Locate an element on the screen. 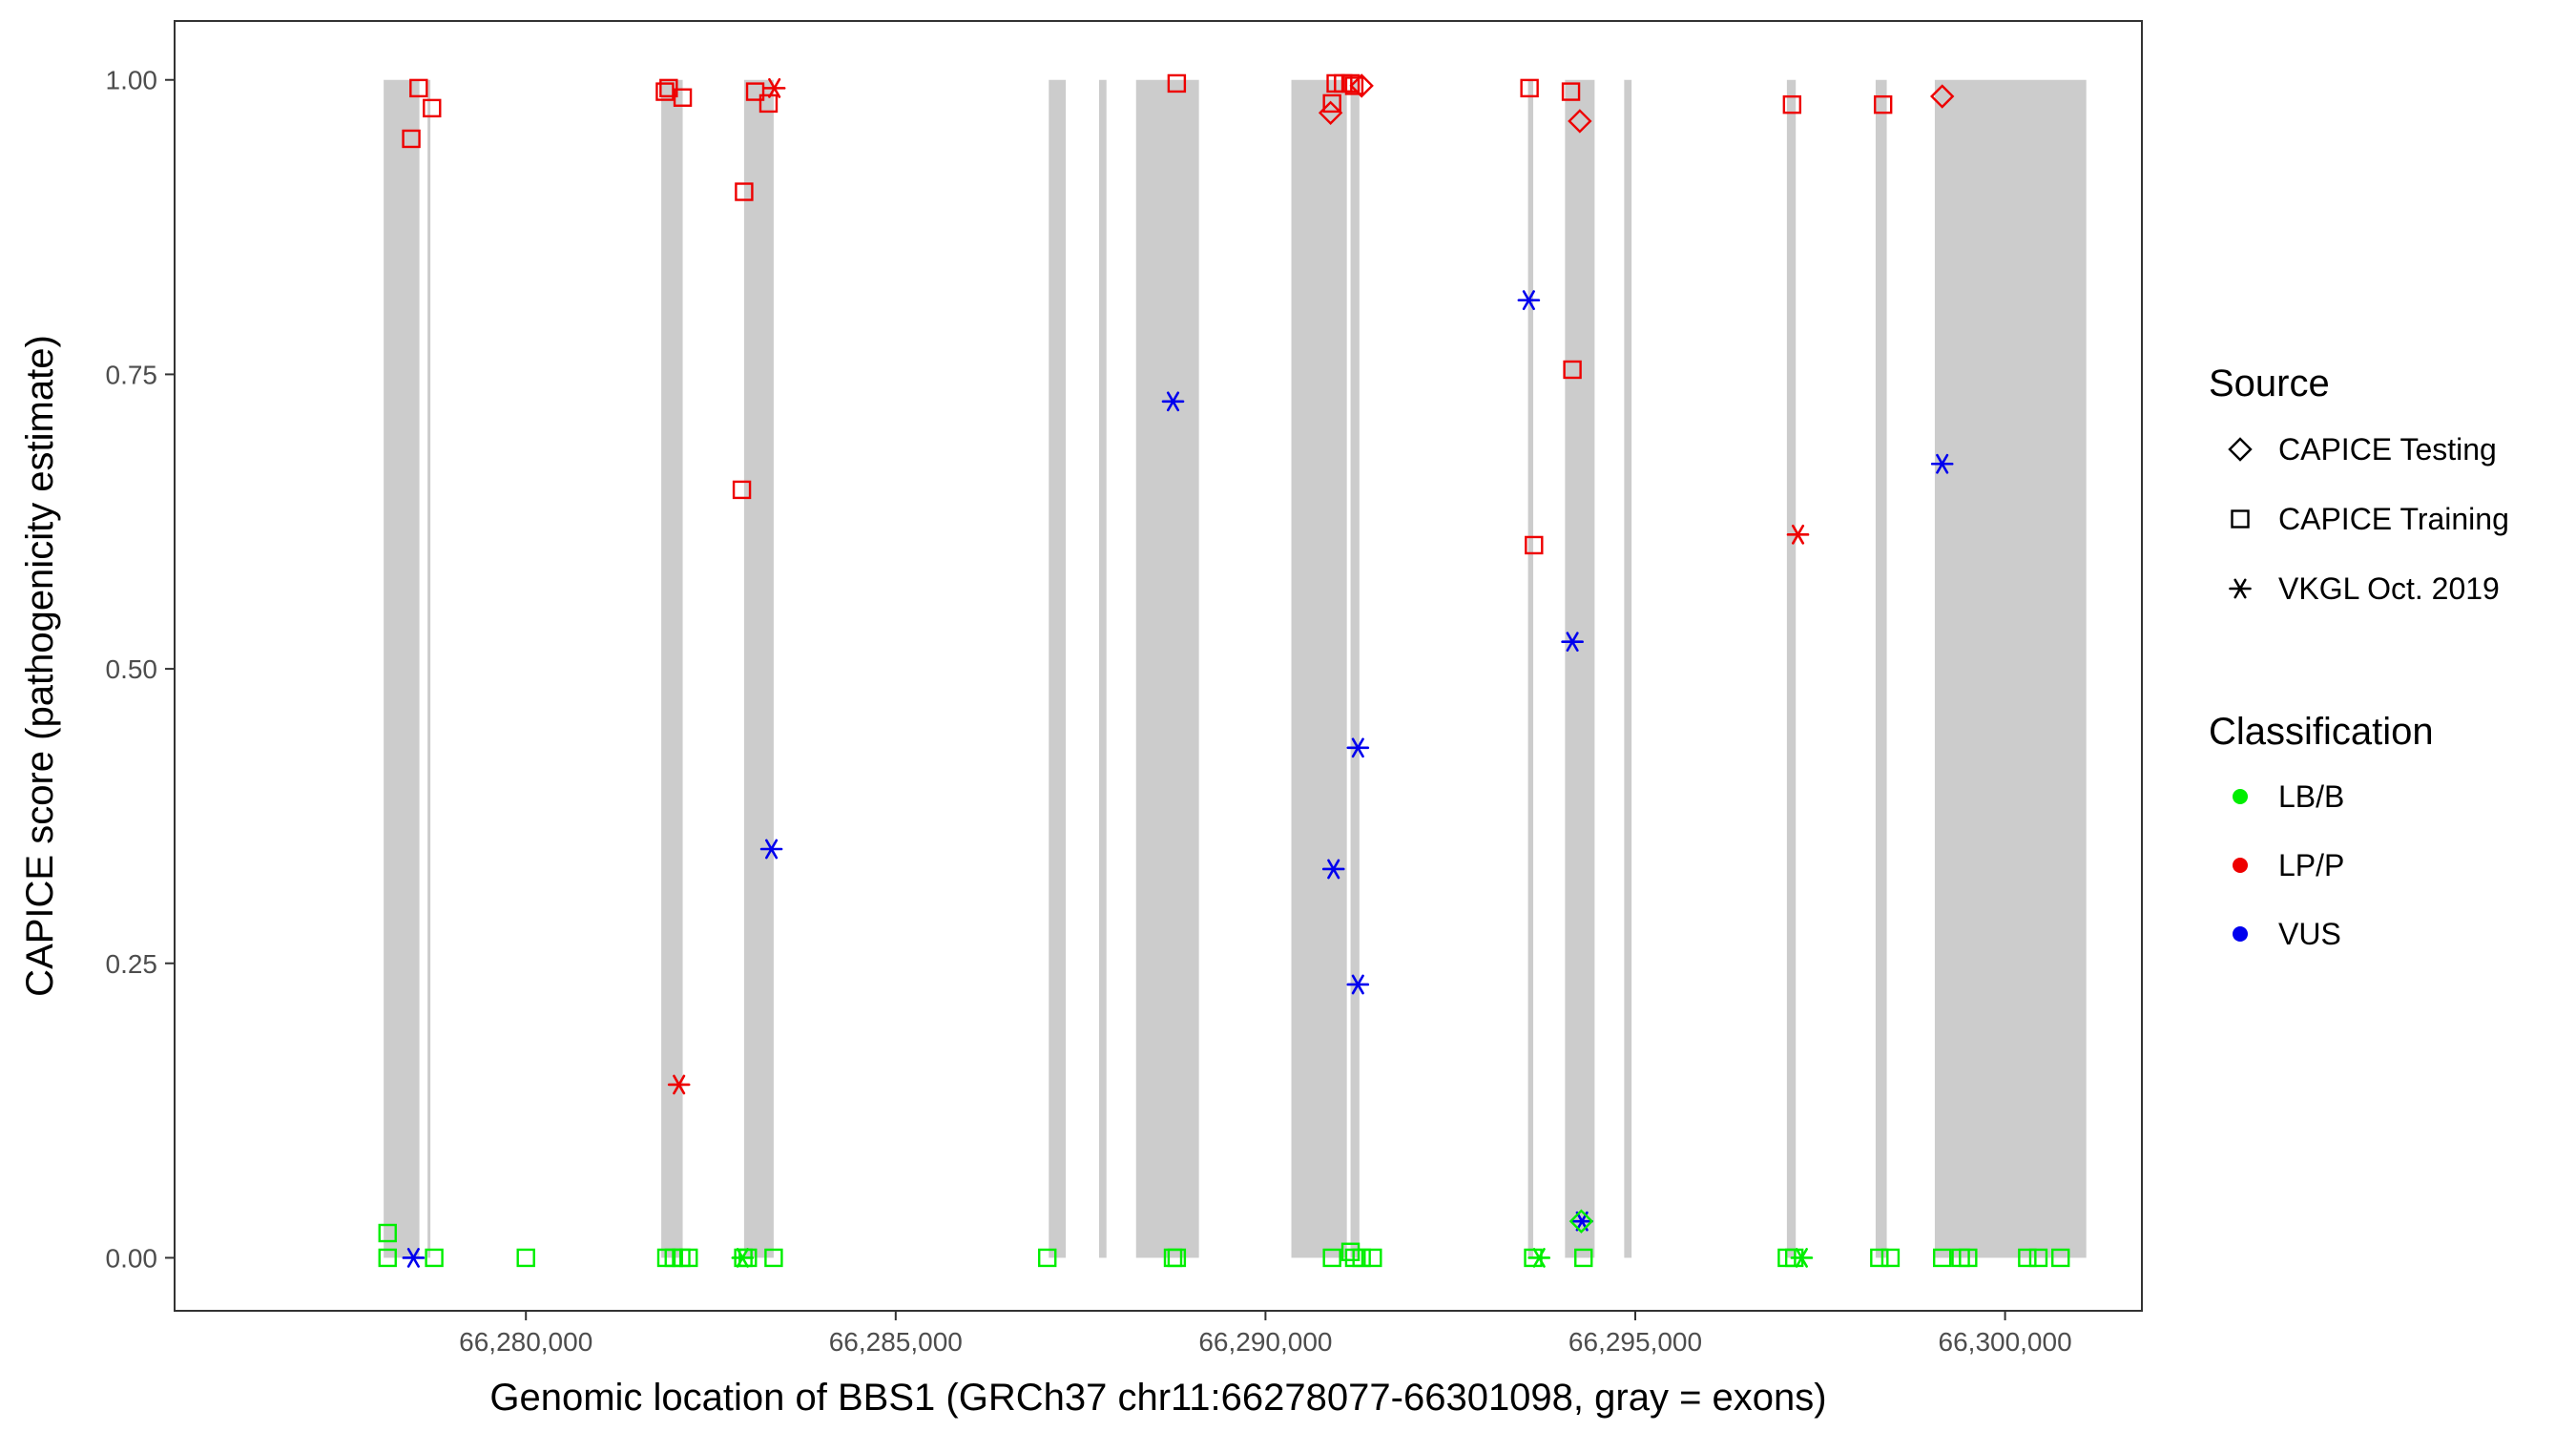 The image size is (2576, 1431). x-tick-label: 66,290,000 is located at coordinates (1265, 1342).